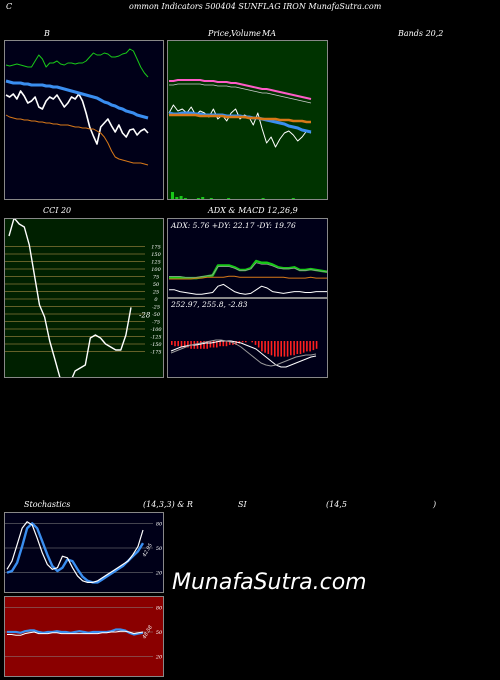 The image size is (500, 680). What do you see at coordinates (84, 636) in the screenshot?
I see `rsi-chart: 80 50 20 48.58` at bounding box center [84, 636].